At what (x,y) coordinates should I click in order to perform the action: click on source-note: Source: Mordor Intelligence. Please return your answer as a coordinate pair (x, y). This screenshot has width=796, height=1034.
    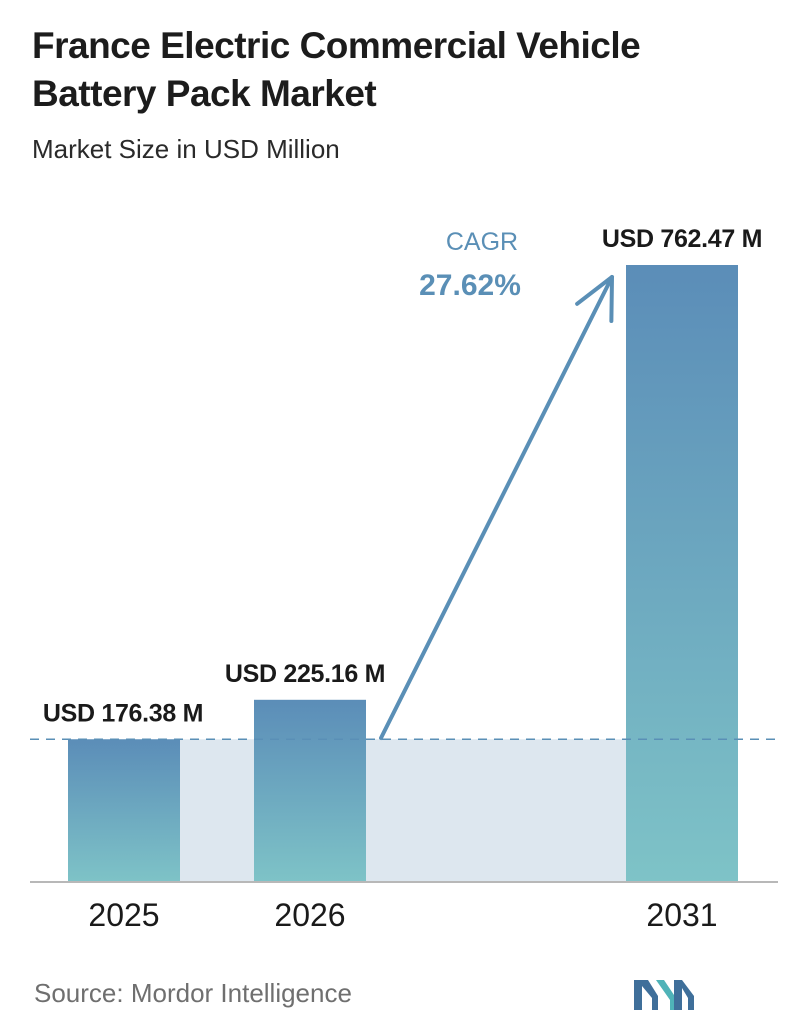
    Looking at the image, I should click on (193, 993).